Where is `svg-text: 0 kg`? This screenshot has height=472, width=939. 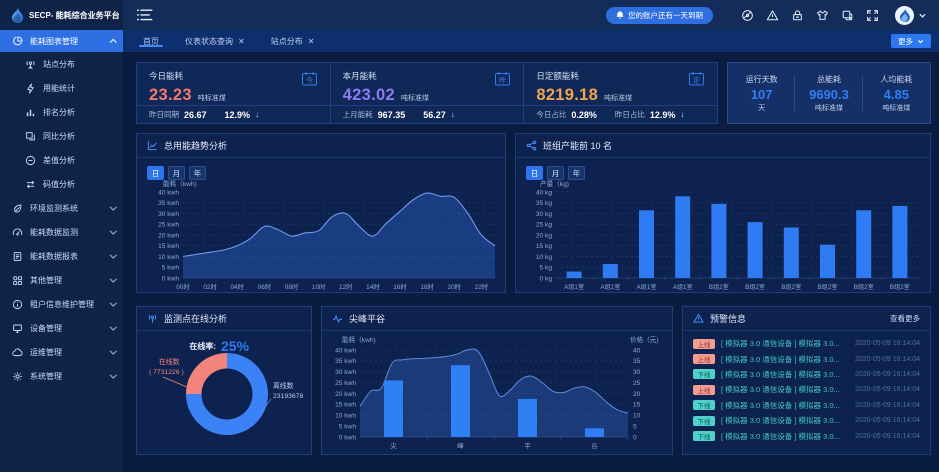 svg-text: 0 kg is located at coordinates (546, 278).